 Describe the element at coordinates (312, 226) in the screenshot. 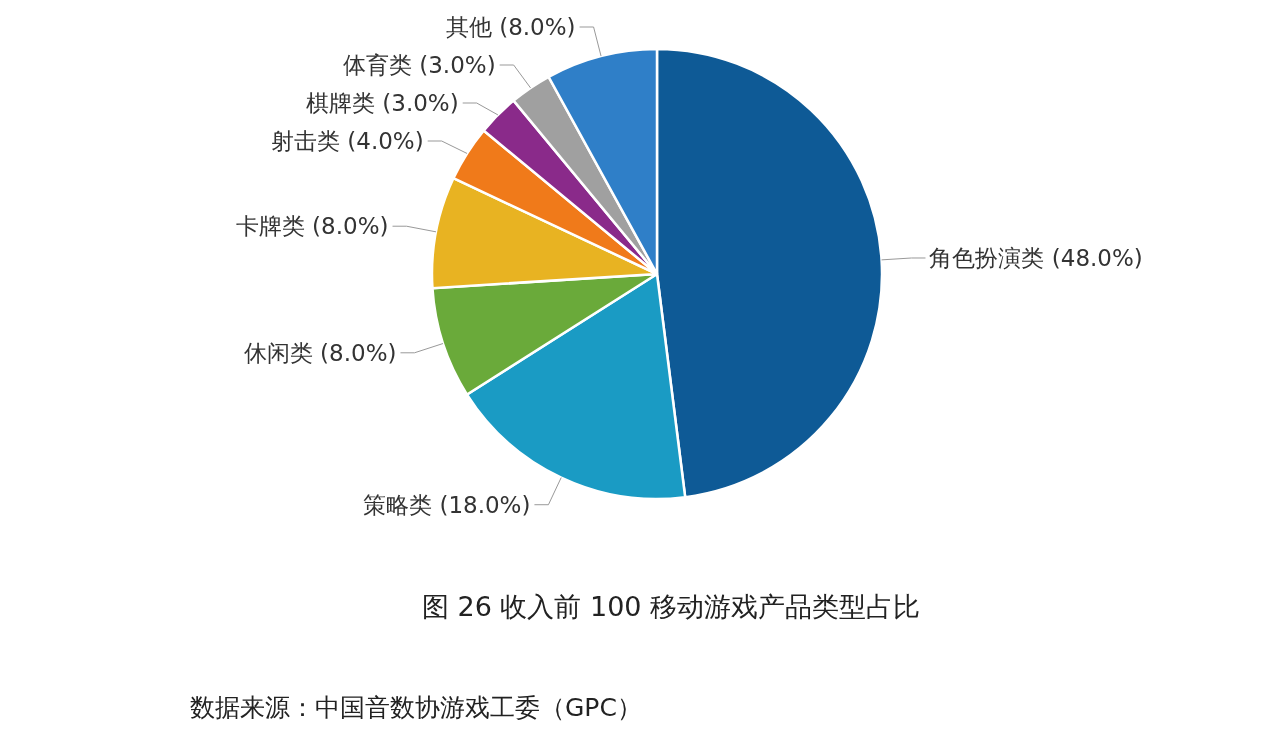

I see `slice-label: 卡牌类 (8.0%)` at that location.